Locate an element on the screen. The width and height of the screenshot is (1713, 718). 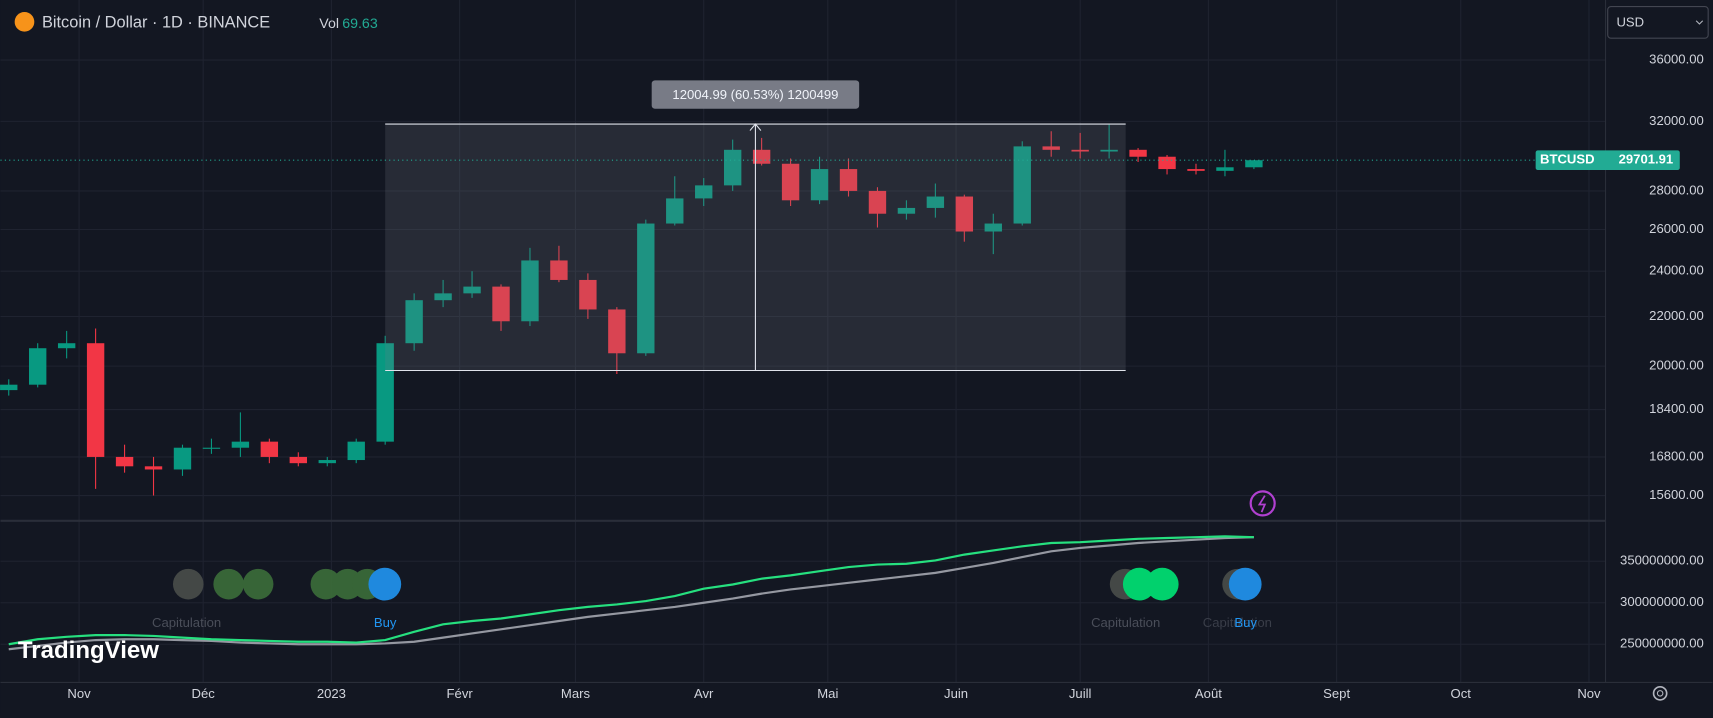
y-tick-label: 16800.00 is located at coordinates (1676, 455).